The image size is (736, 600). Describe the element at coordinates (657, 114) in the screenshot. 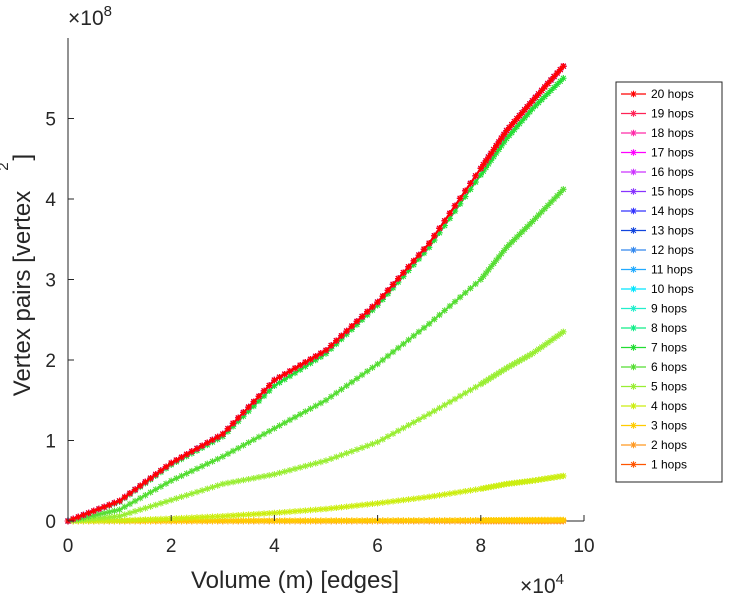

I see `legend-entry: 19 hops` at that location.